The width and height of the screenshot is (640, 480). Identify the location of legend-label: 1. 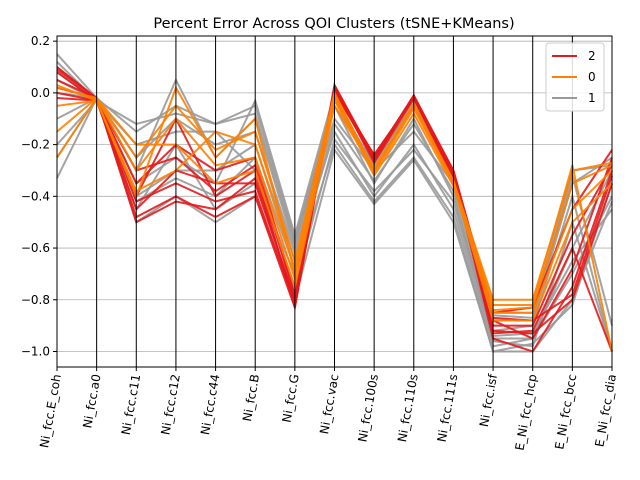
(592, 98).